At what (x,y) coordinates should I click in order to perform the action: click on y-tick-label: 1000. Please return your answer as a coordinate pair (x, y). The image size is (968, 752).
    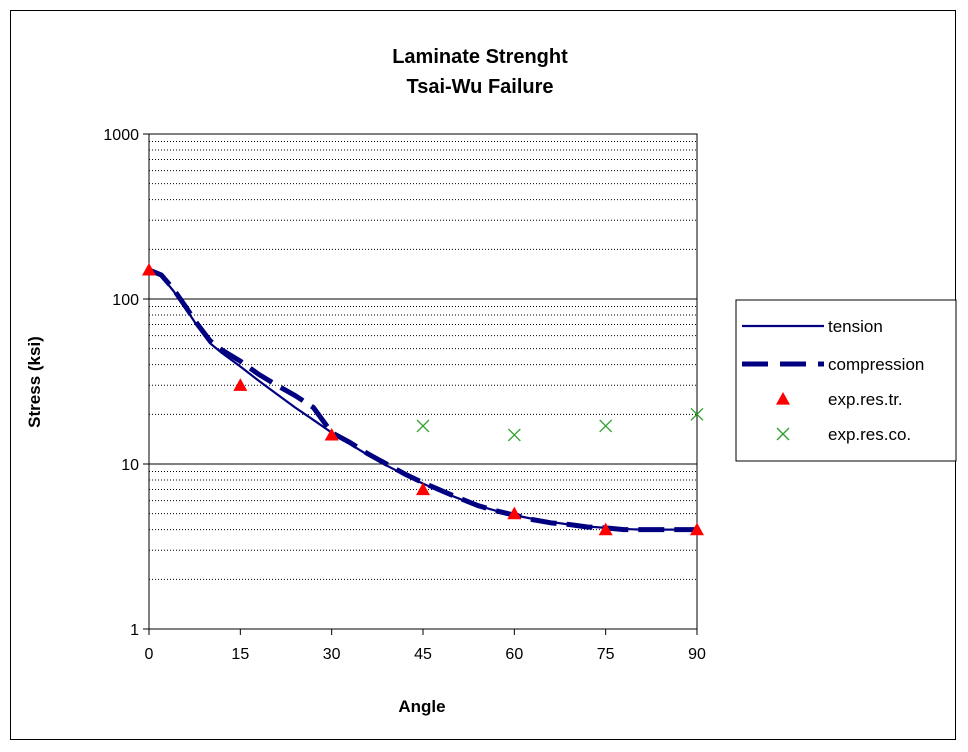
    Looking at the image, I should click on (121, 135).